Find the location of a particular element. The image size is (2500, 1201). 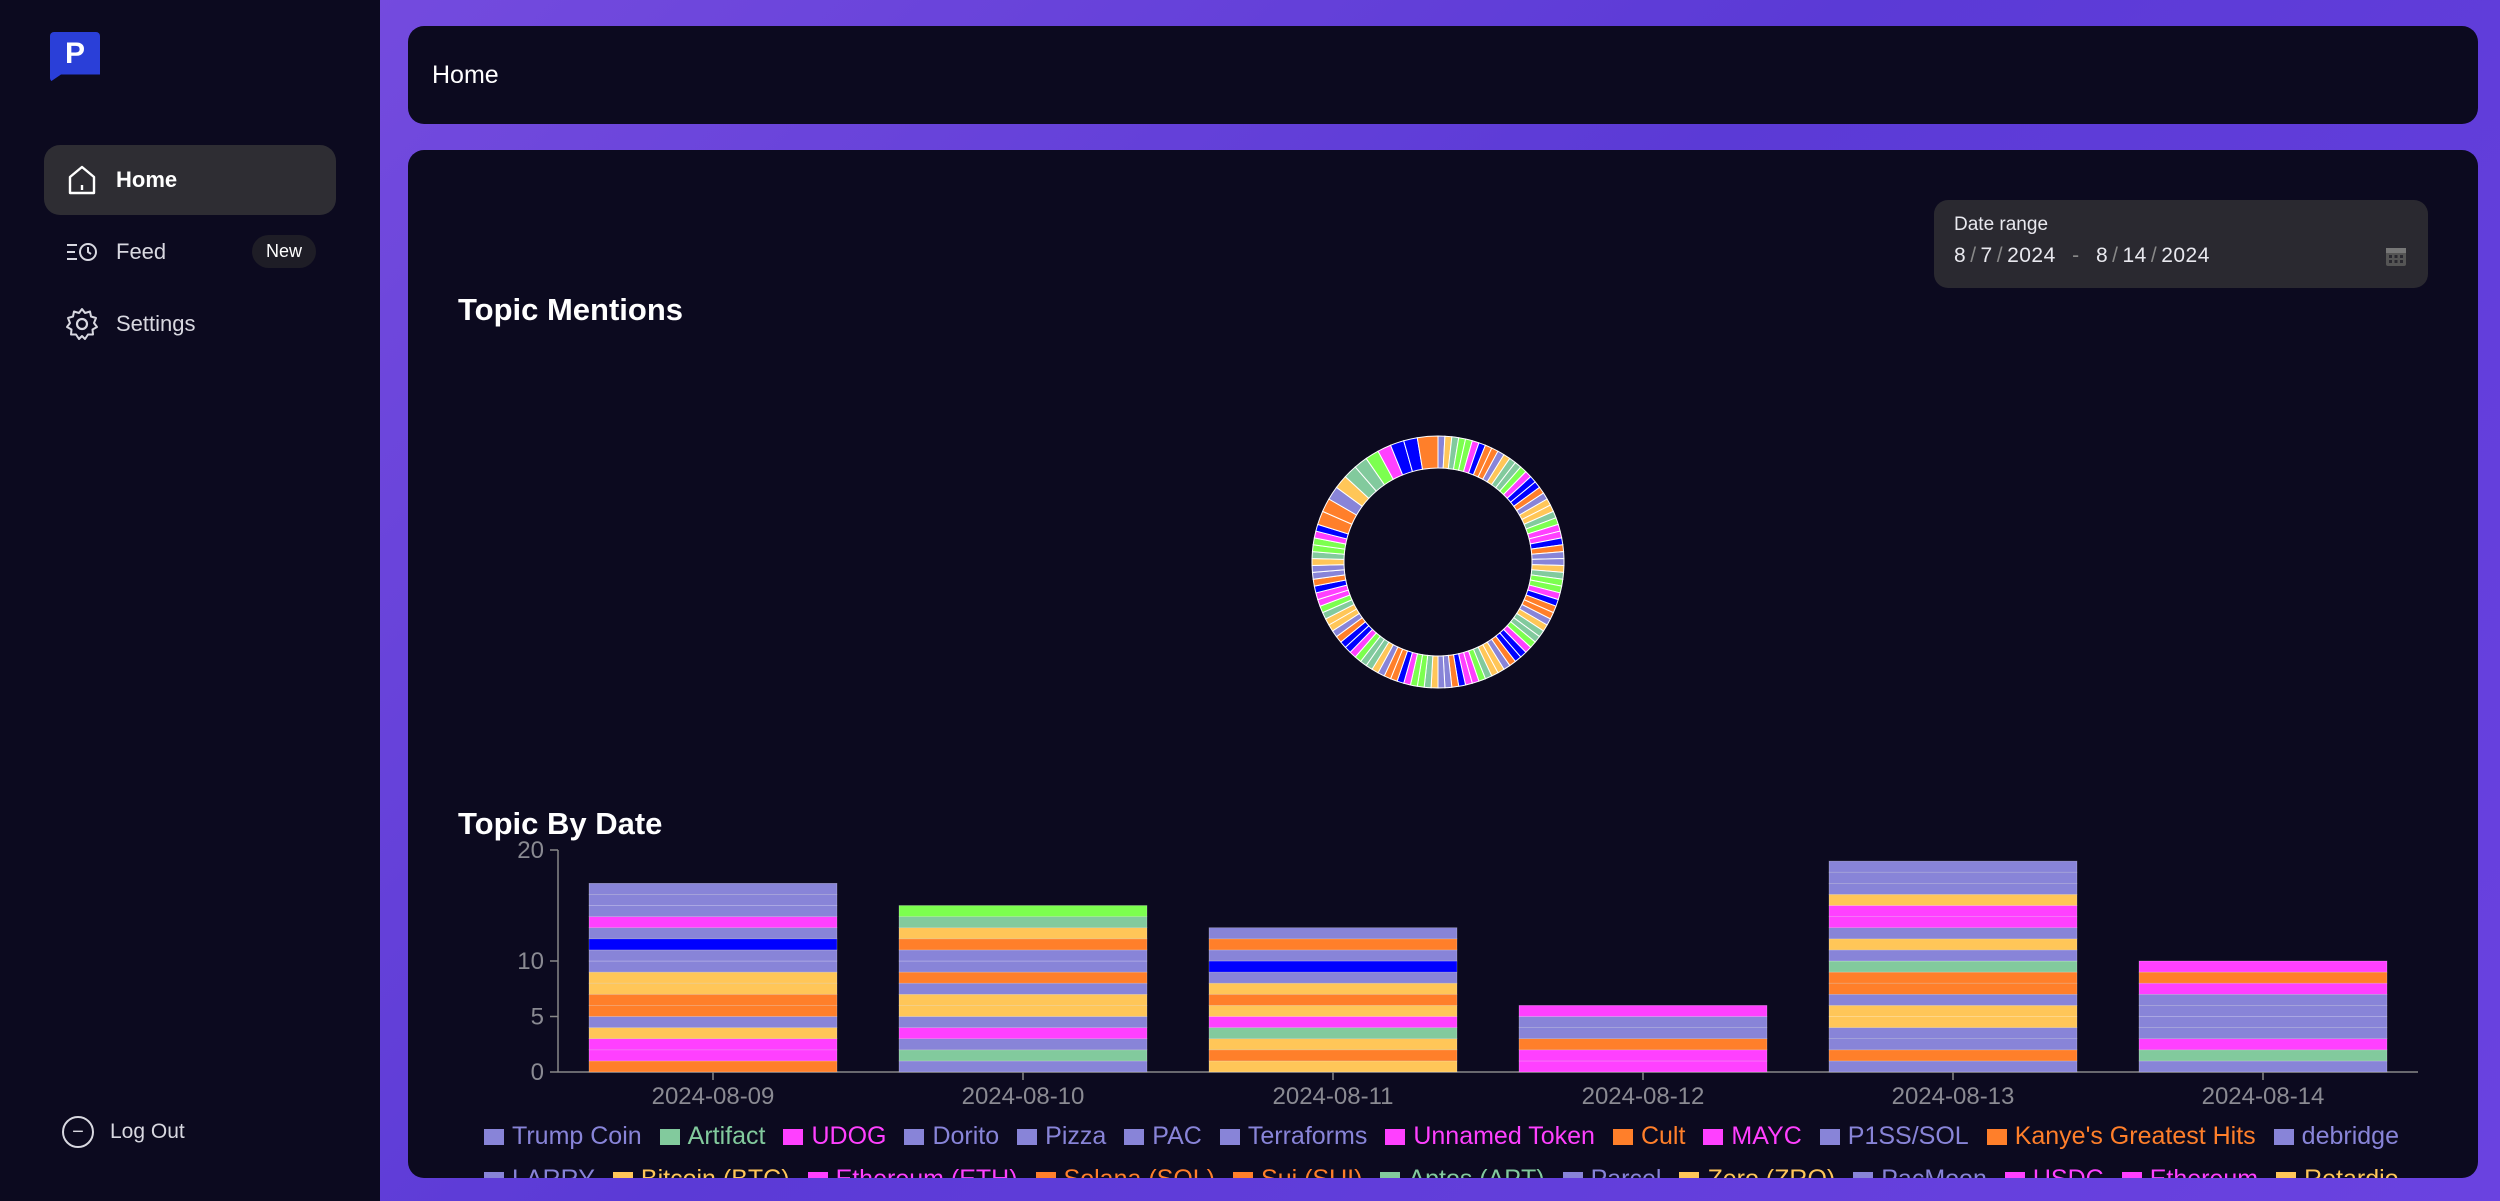

legend-item: P1SS/SOL is located at coordinates (1894, 1136).